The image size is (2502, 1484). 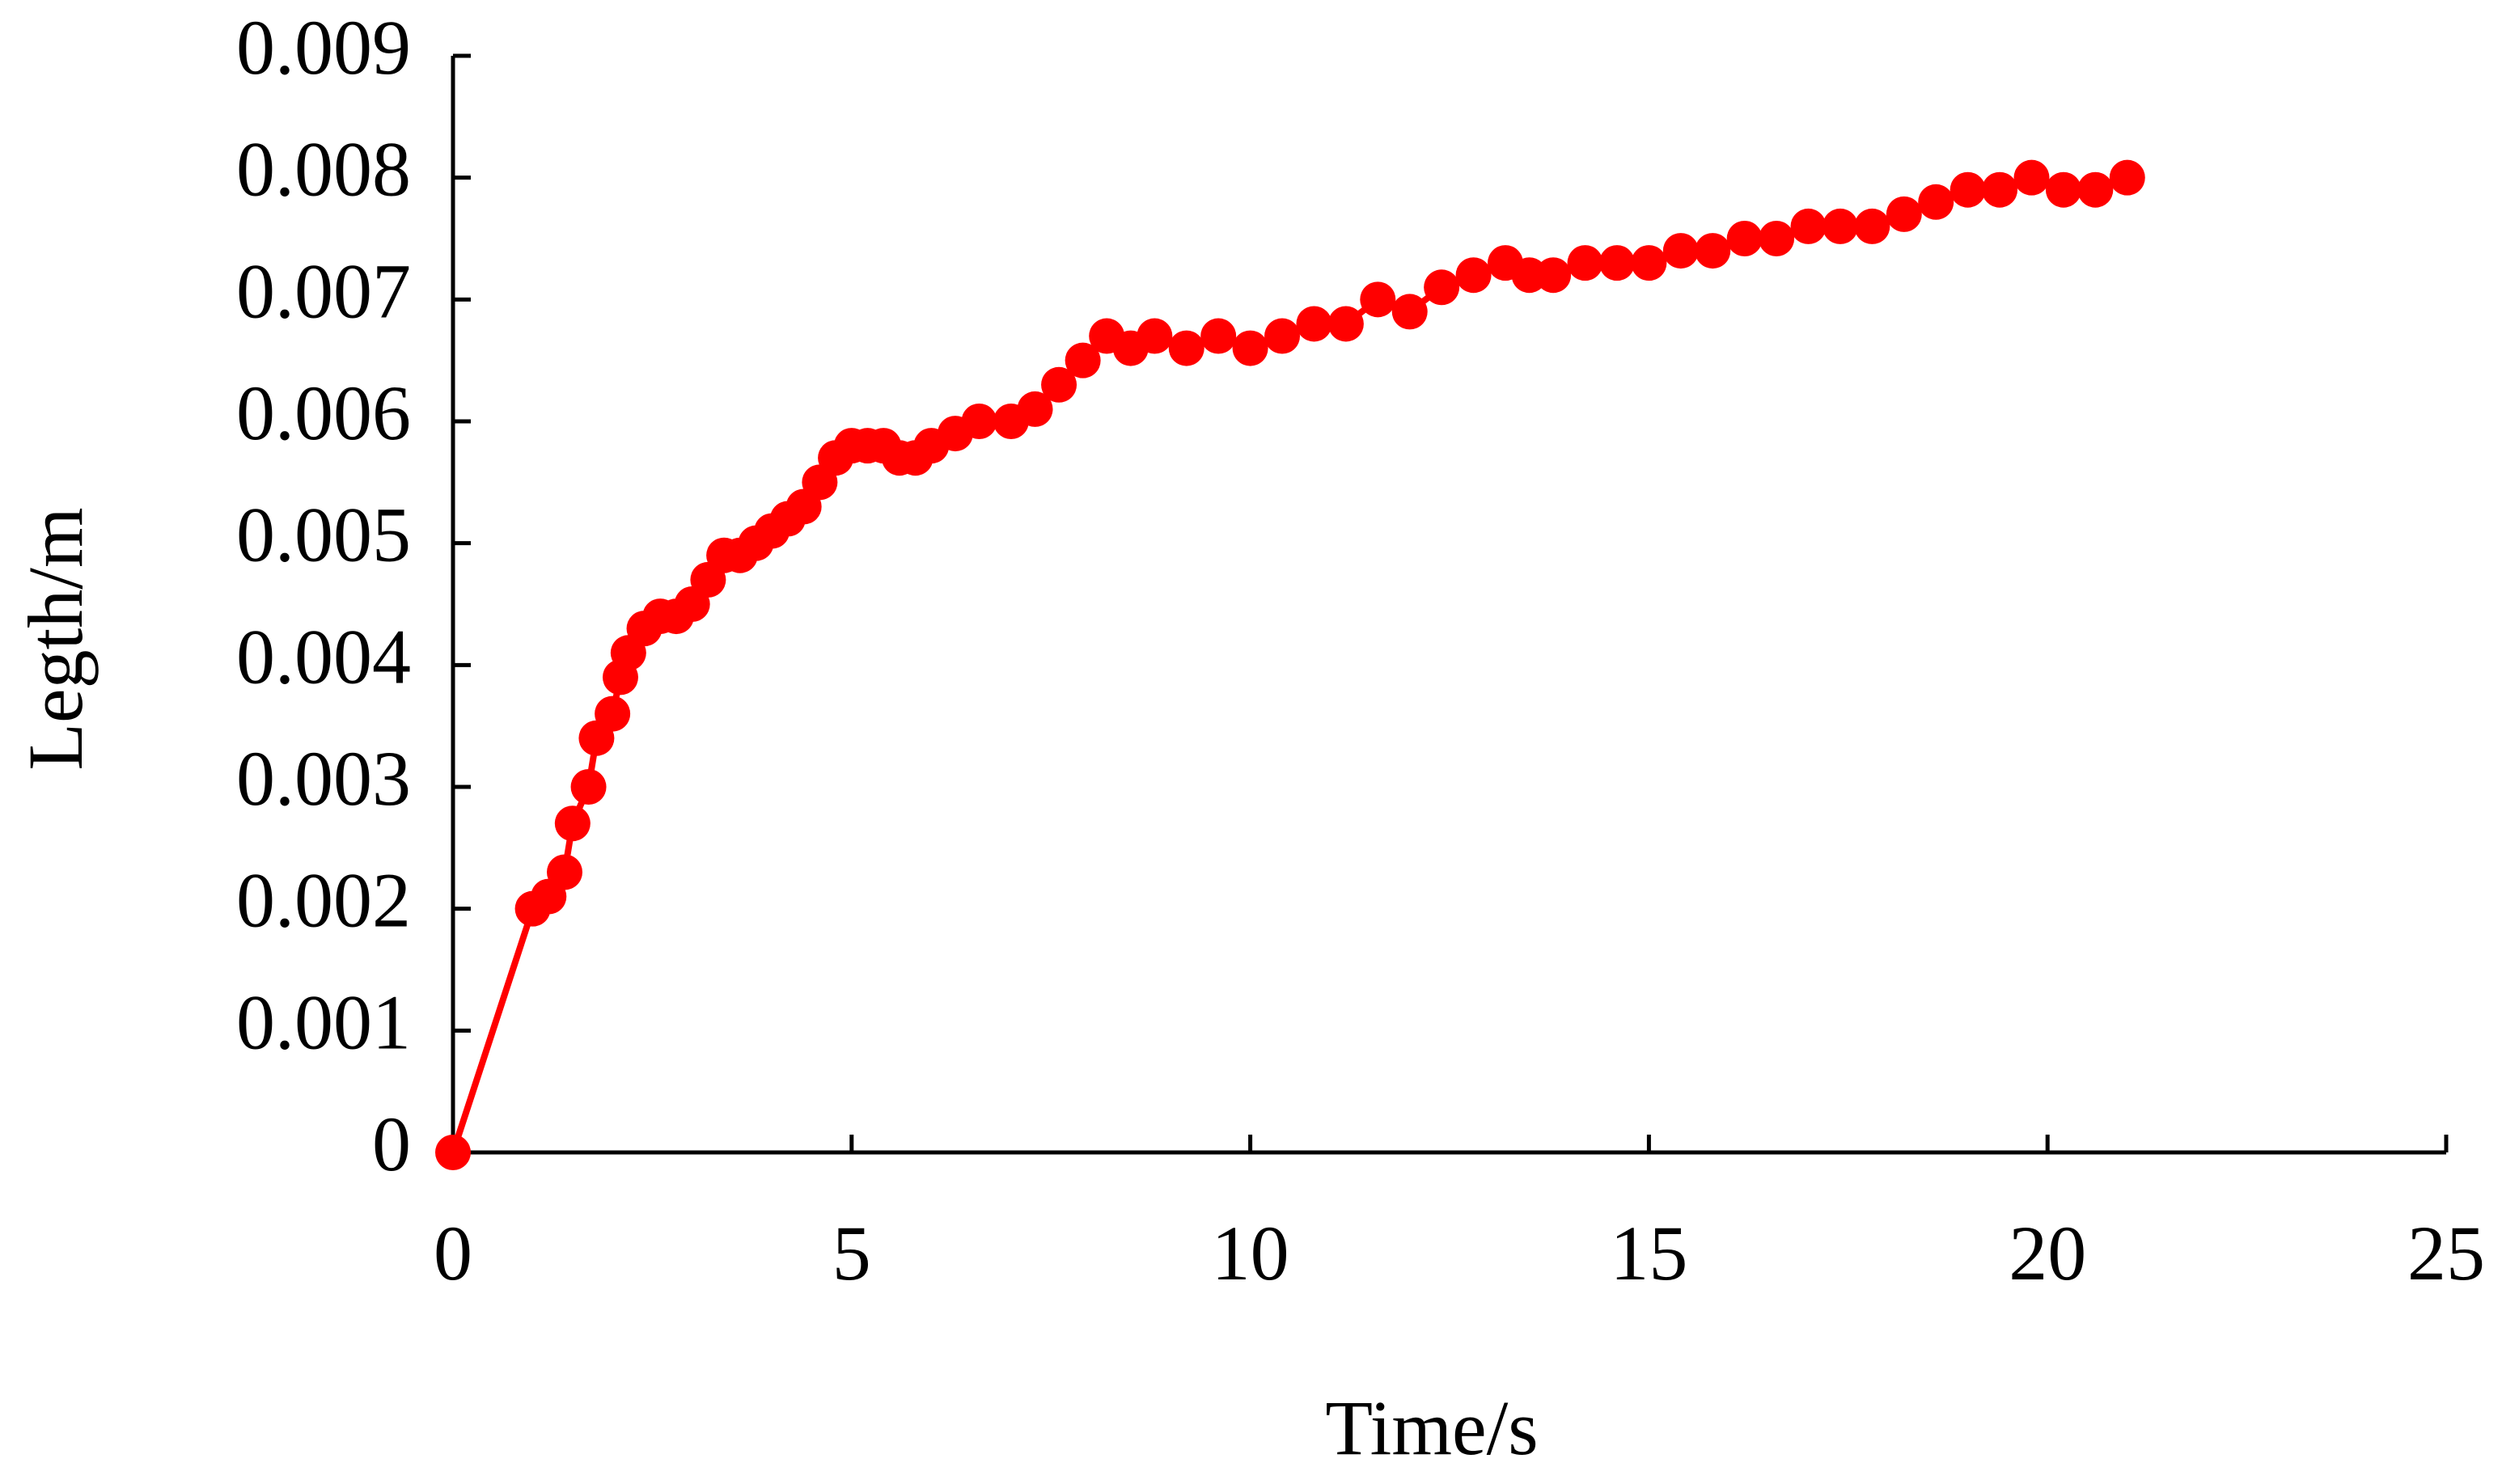 I want to click on y-axis-title: Legth/m, so click(x=55, y=638).